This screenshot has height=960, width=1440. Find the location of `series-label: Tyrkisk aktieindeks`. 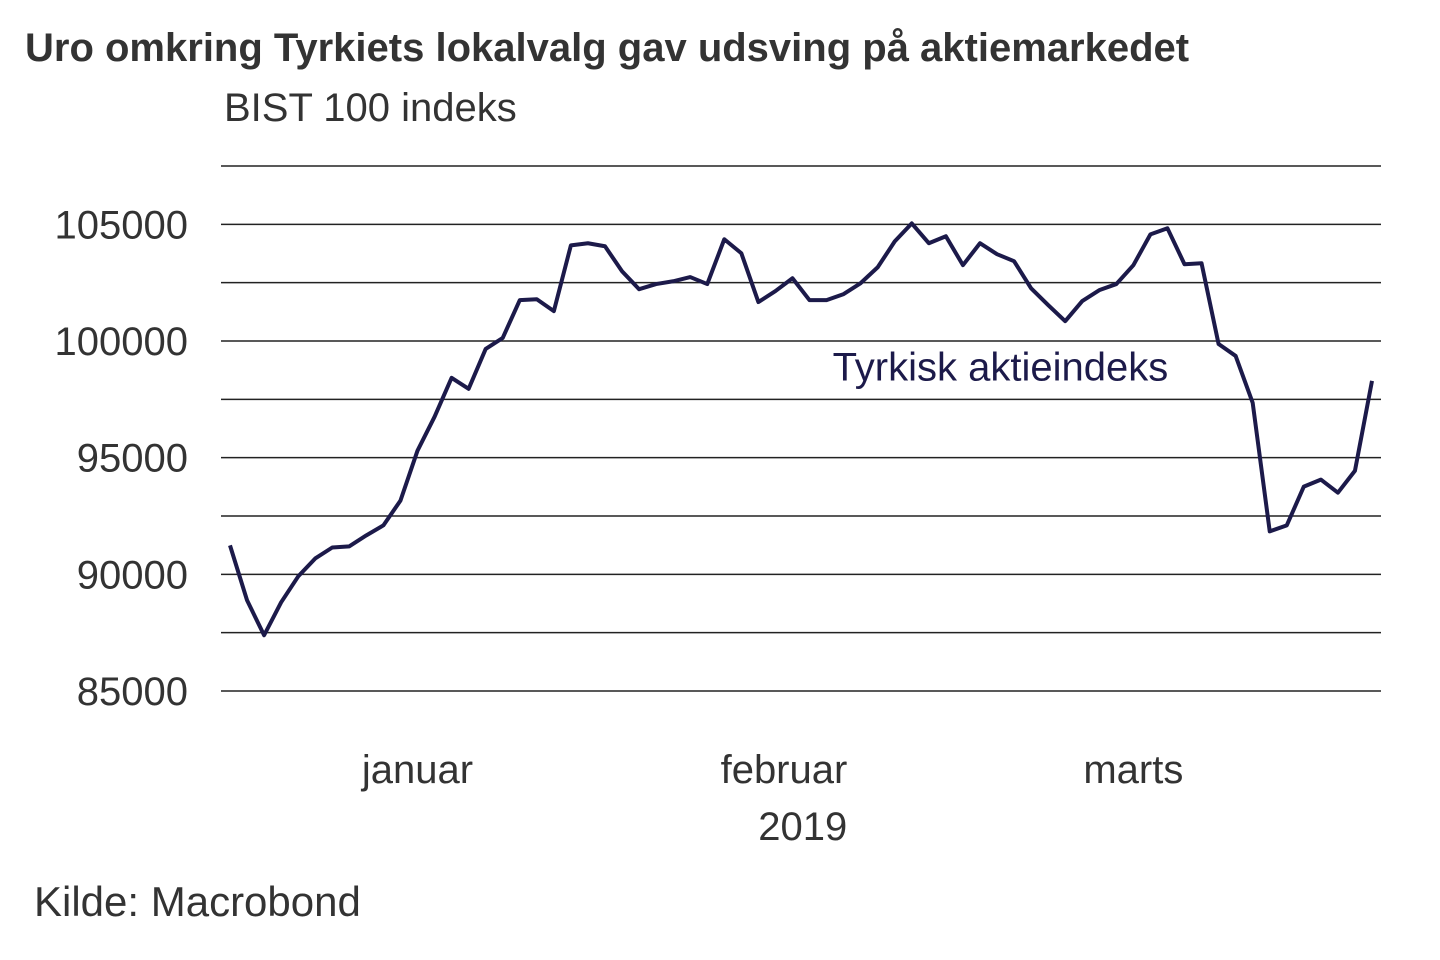

series-label: Tyrkisk aktieindeks is located at coordinates (1001, 368).